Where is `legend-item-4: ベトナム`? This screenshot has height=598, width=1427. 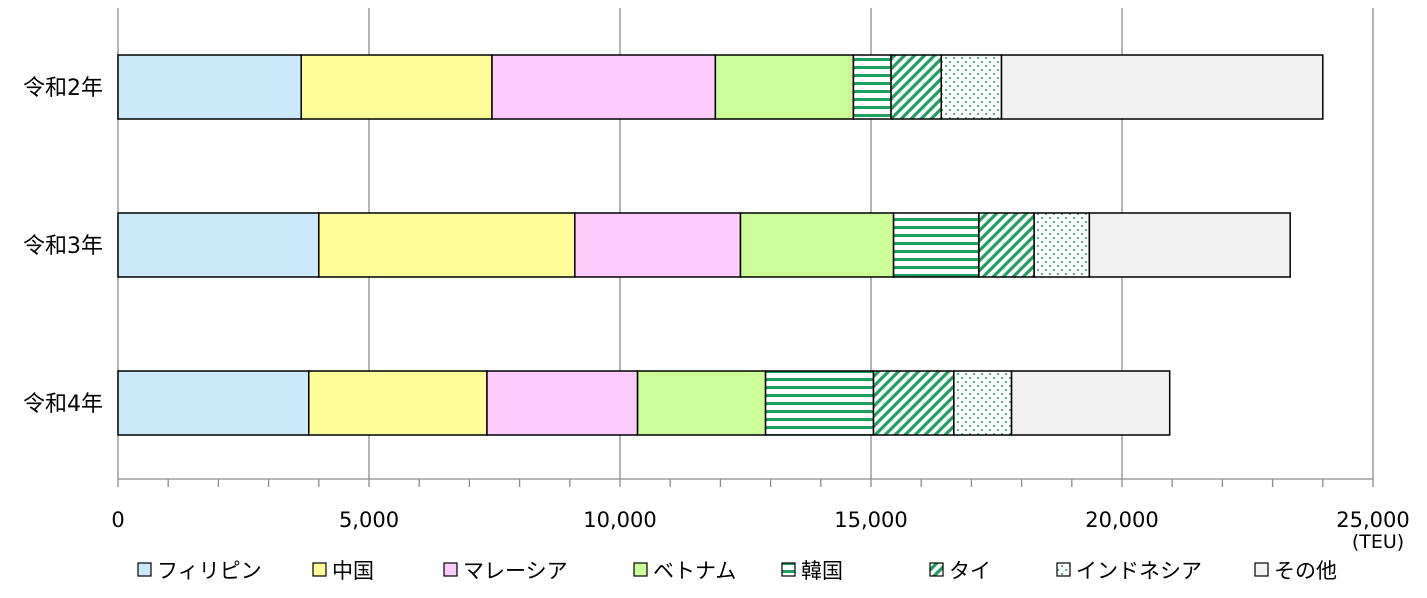 legend-item-4: ベトナム is located at coordinates (684, 571).